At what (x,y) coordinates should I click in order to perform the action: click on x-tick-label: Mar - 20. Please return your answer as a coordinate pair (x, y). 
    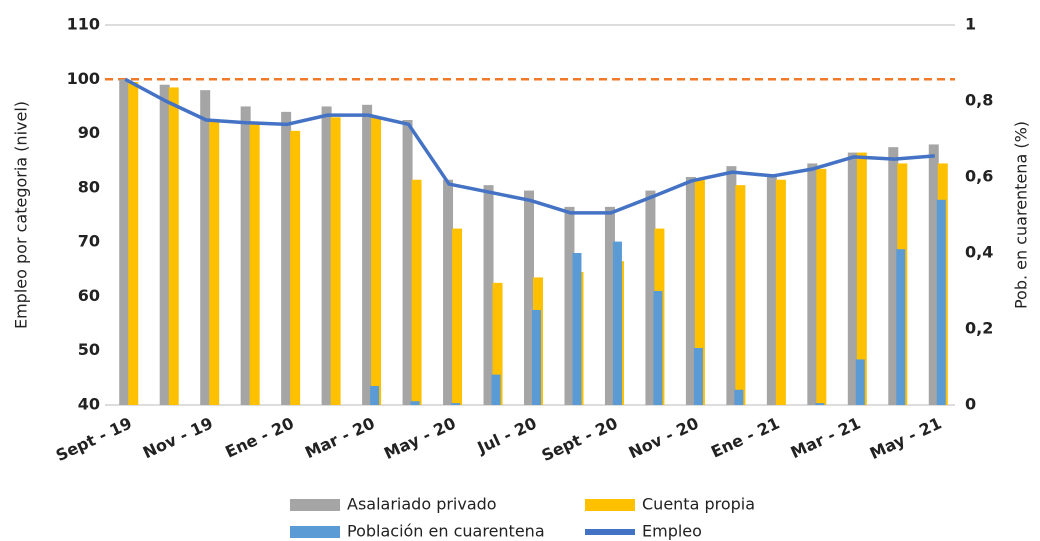
    Looking at the image, I should click on (340, 437).